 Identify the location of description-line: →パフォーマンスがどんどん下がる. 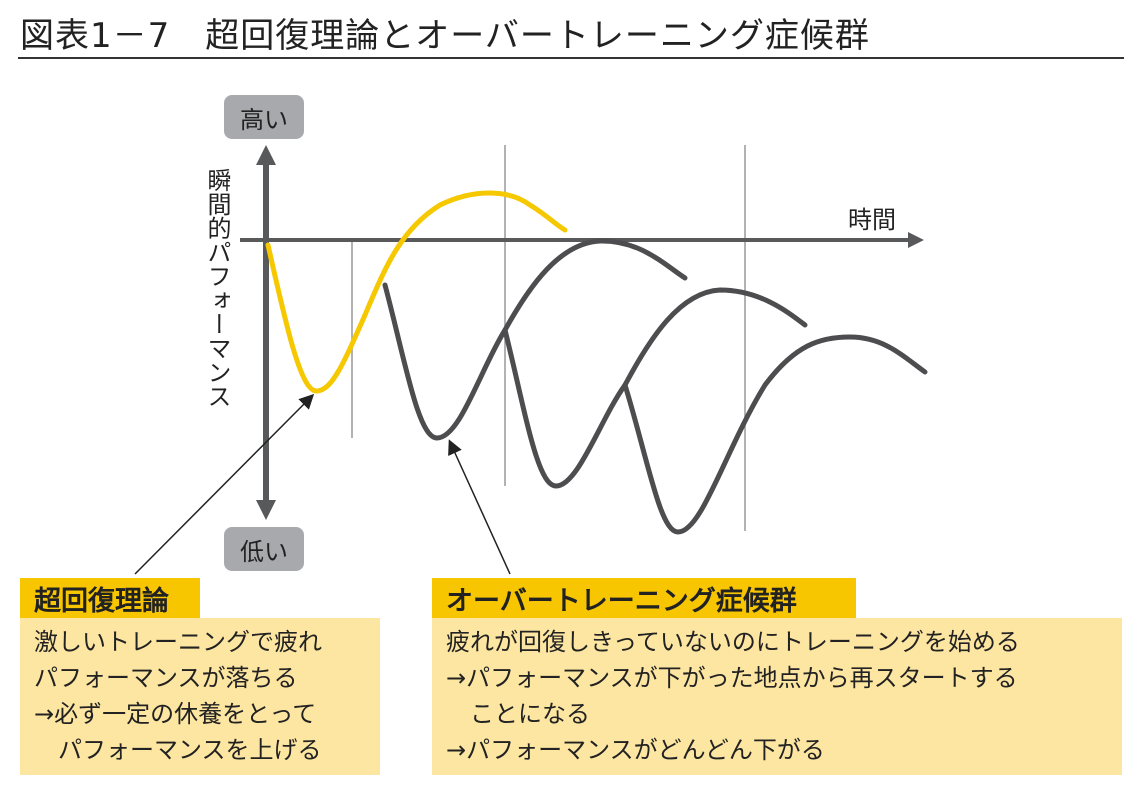
(635, 750).